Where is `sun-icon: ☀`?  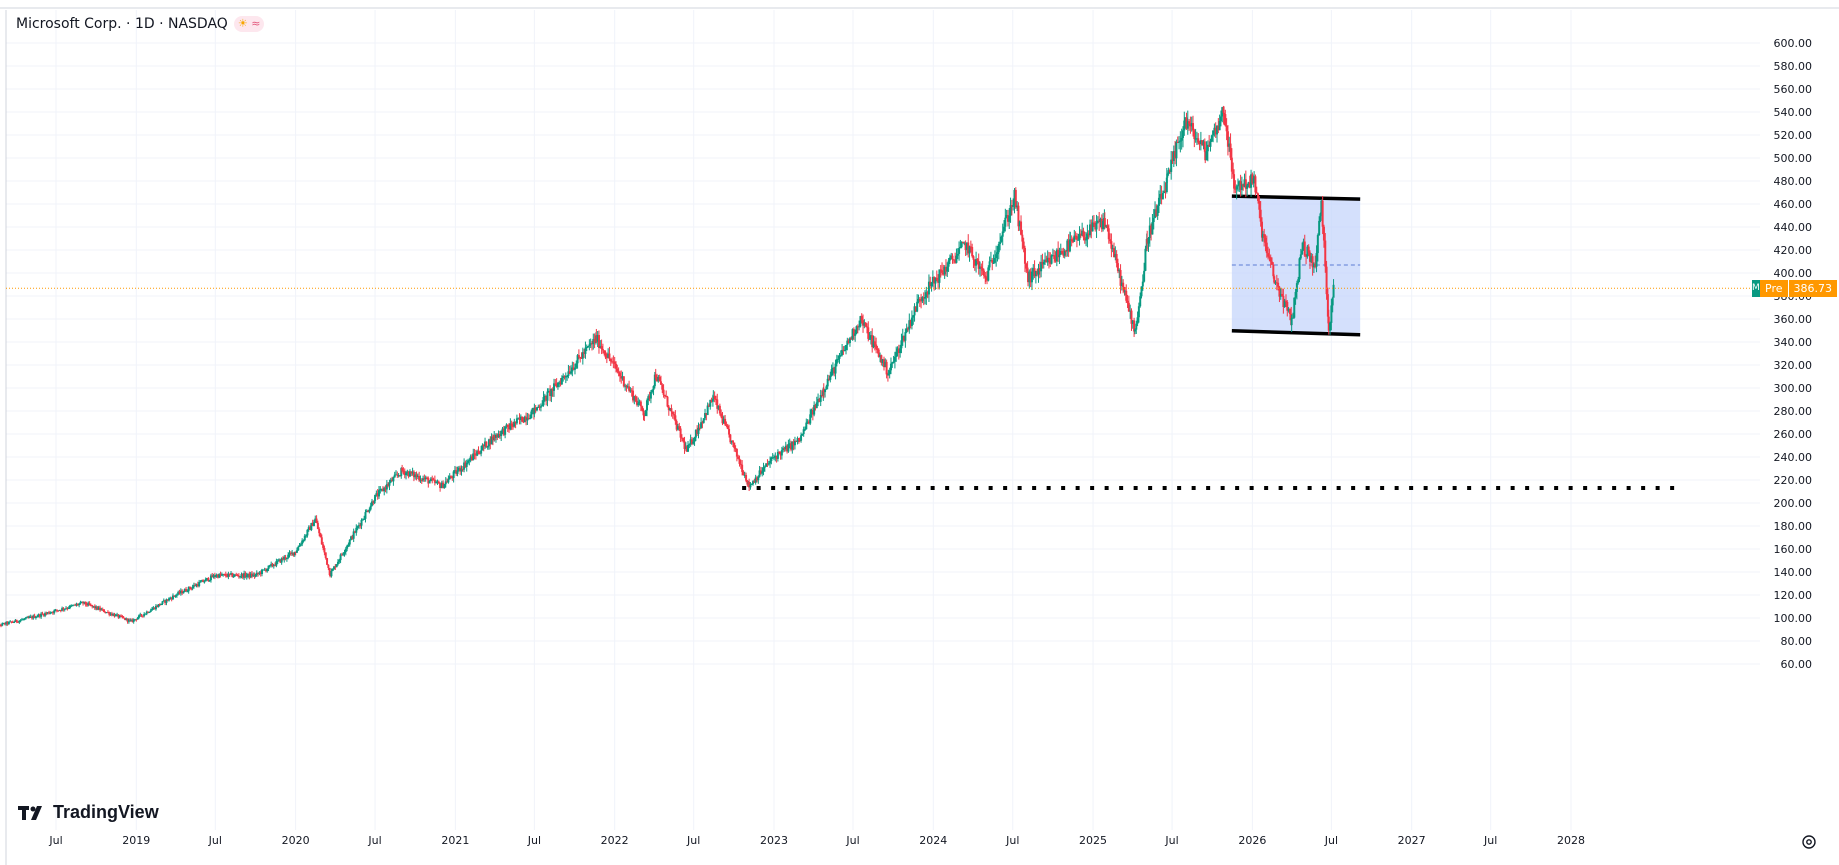
sun-icon: ☀ is located at coordinates (242, 23).